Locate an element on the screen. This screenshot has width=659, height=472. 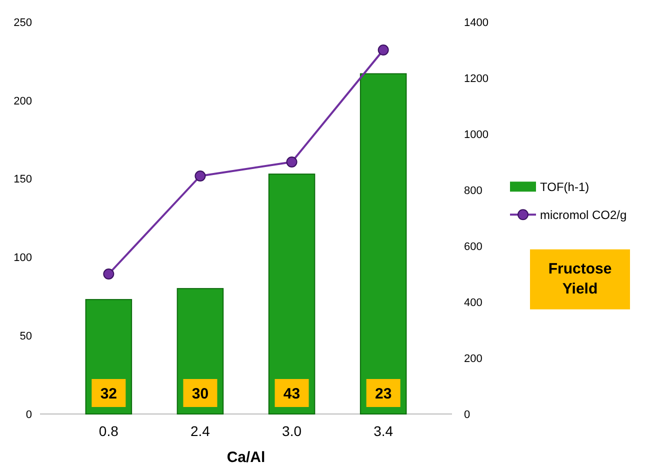
y2-tick-label: 0 is located at coordinates (467, 414).